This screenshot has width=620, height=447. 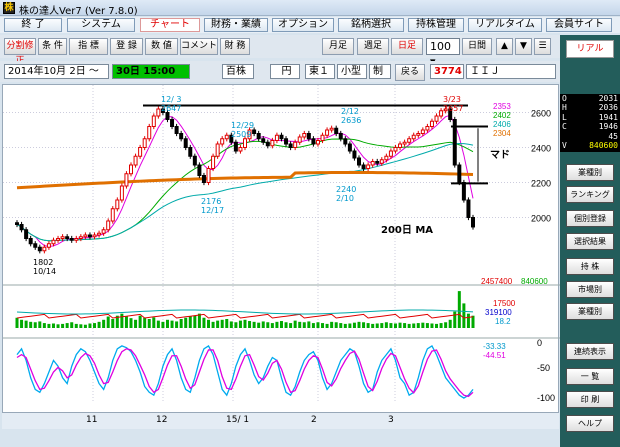 What do you see at coordinates (590, 123) in the screenshot?
I see `ohlc-readout: O 2031 H 2036 L 1941 C 1946 45 V 840600` at bounding box center [590, 123].